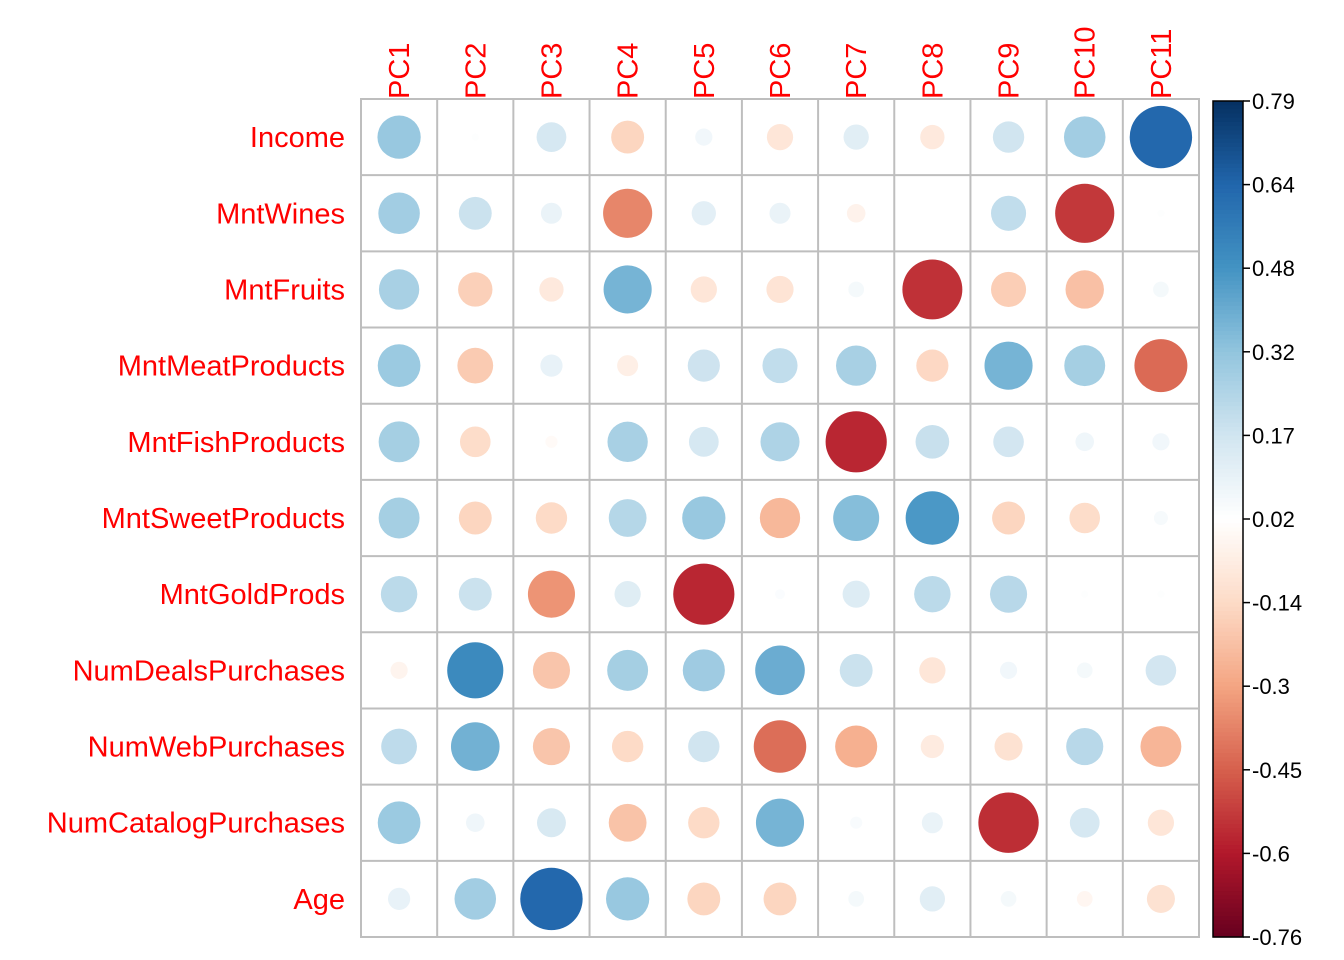 This screenshot has width=1344, height=960. What do you see at coordinates (284, 290) in the screenshot?
I see `row-label: MntFruits` at bounding box center [284, 290].